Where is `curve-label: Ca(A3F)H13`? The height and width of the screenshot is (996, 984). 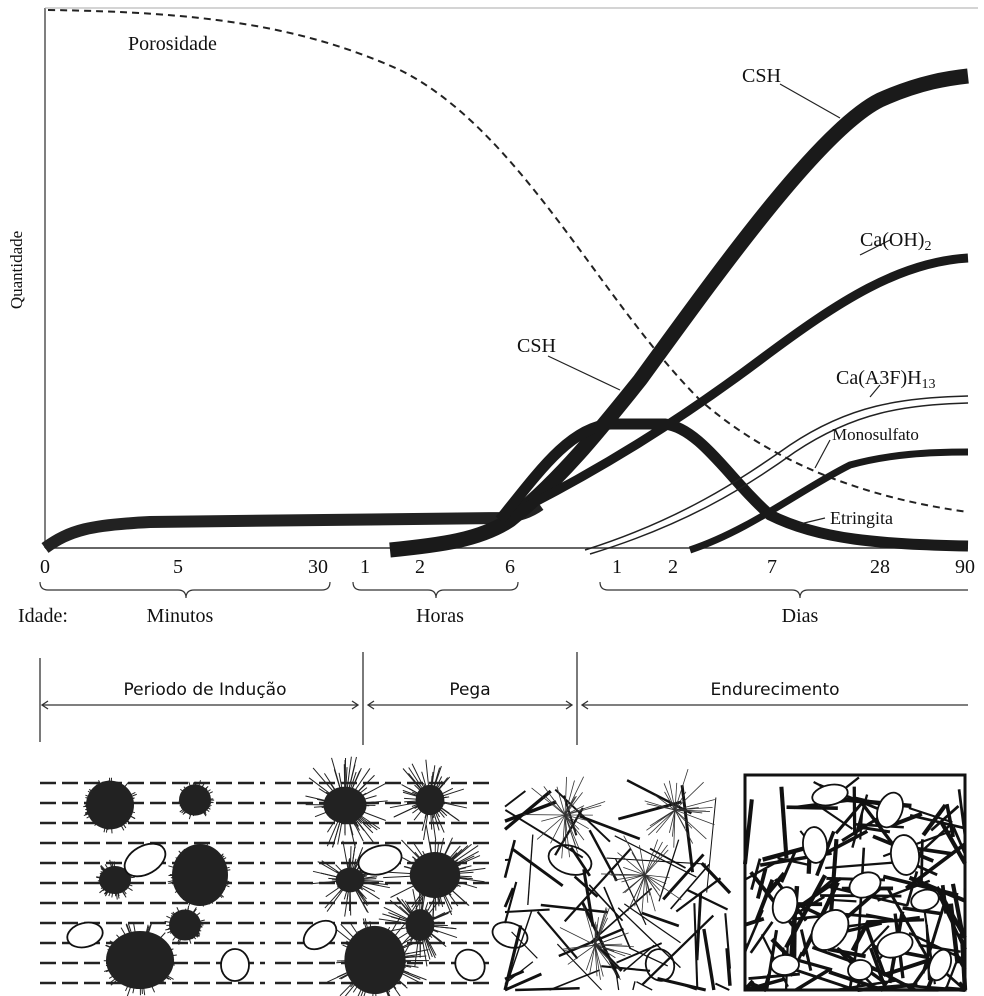 curve-label: Ca(A3F)H13 is located at coordinates (886, 379).